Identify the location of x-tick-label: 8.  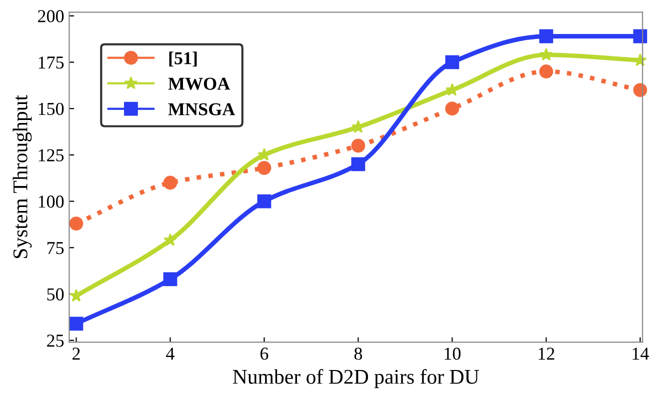
(358, 354).